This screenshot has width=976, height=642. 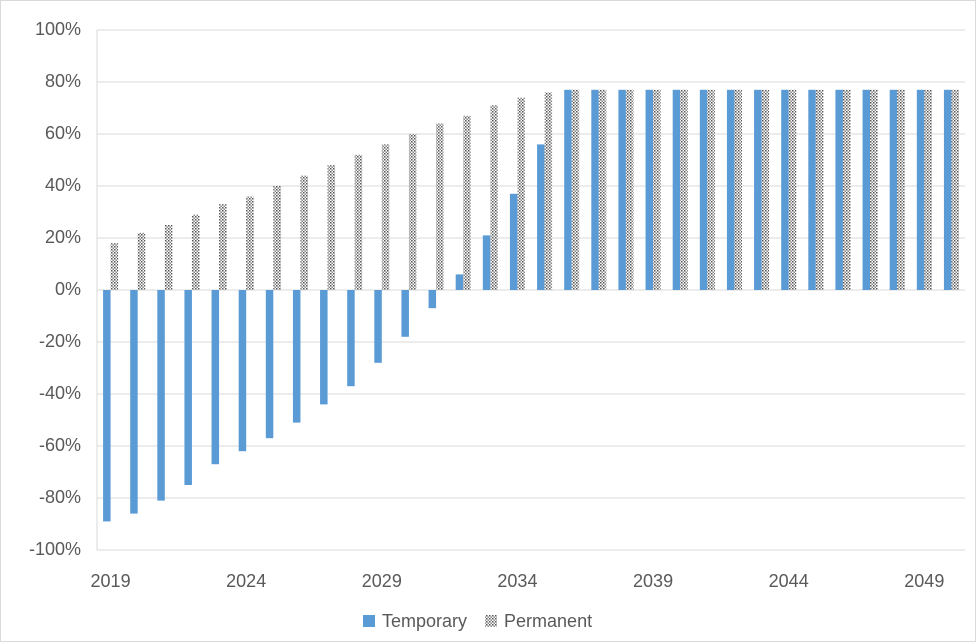 I want to click on y-tick-label: 80%, so click(x=63, y=81).